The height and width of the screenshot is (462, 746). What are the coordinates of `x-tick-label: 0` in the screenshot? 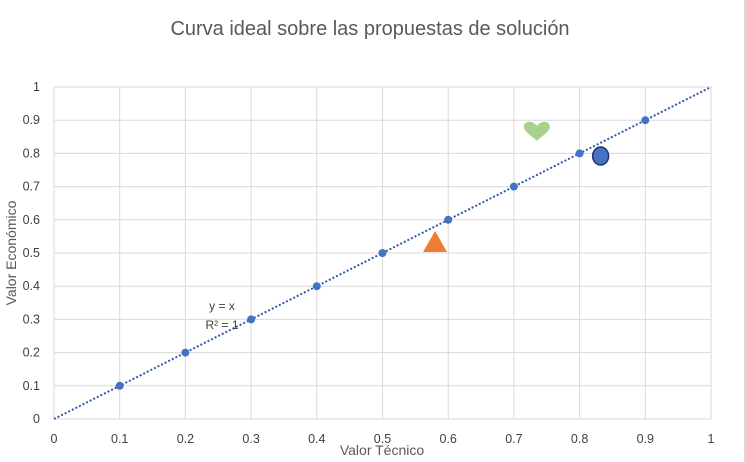 It's located at (54, 439).